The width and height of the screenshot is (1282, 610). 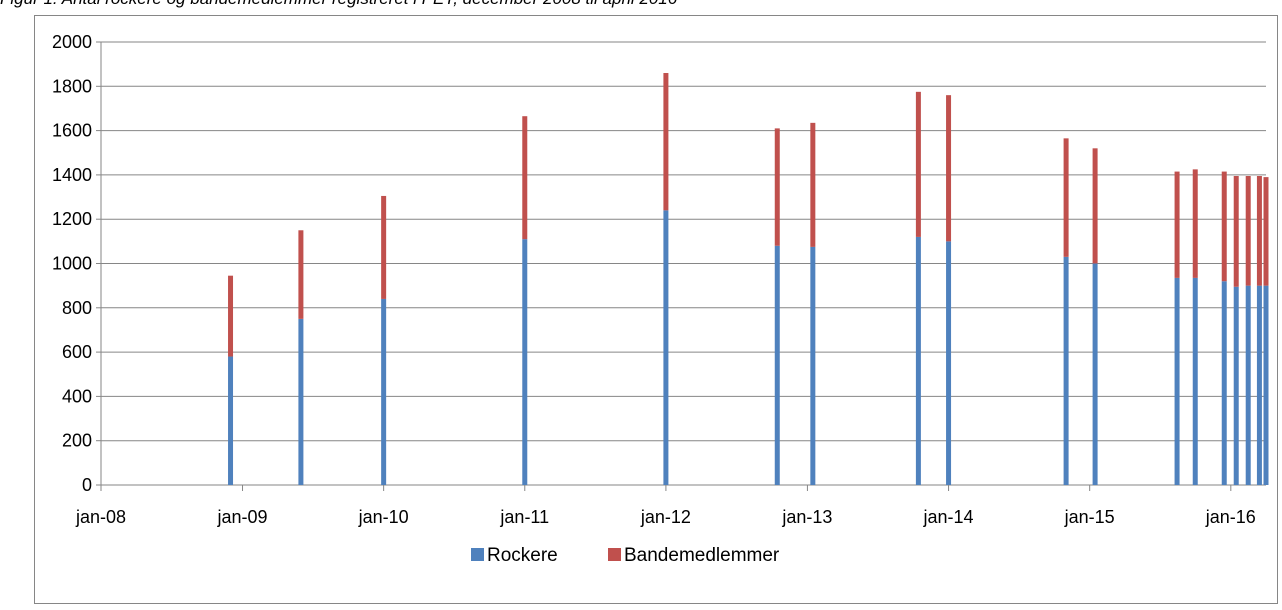 I want to click on y-tick-label: 0, so click(x=87, y=485).